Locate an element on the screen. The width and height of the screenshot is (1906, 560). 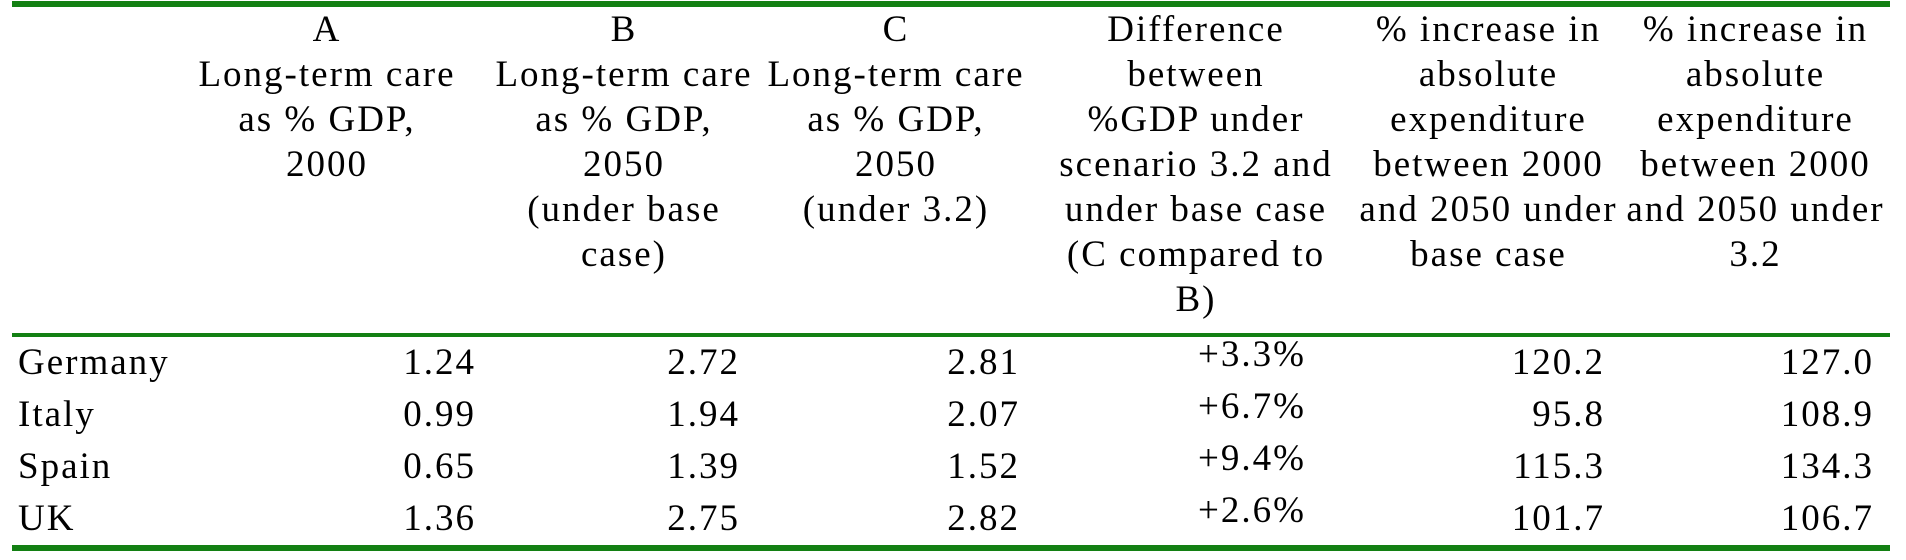
cell-ltc-2000: 1.36 is located at coordinates (439, 518).